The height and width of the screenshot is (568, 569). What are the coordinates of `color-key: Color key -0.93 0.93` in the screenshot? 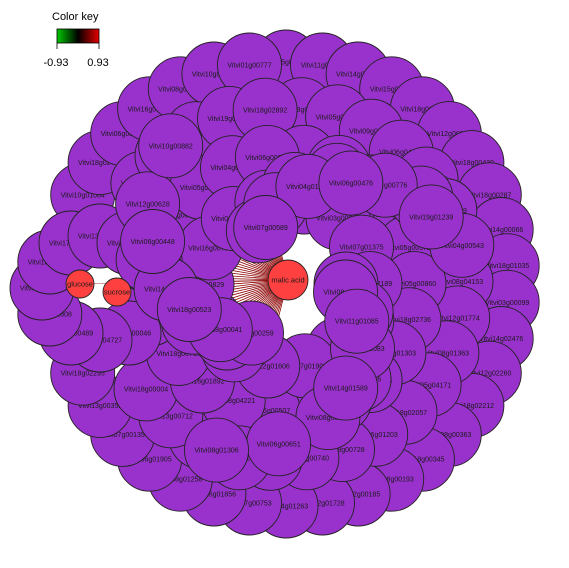 It's located at (75, 40).